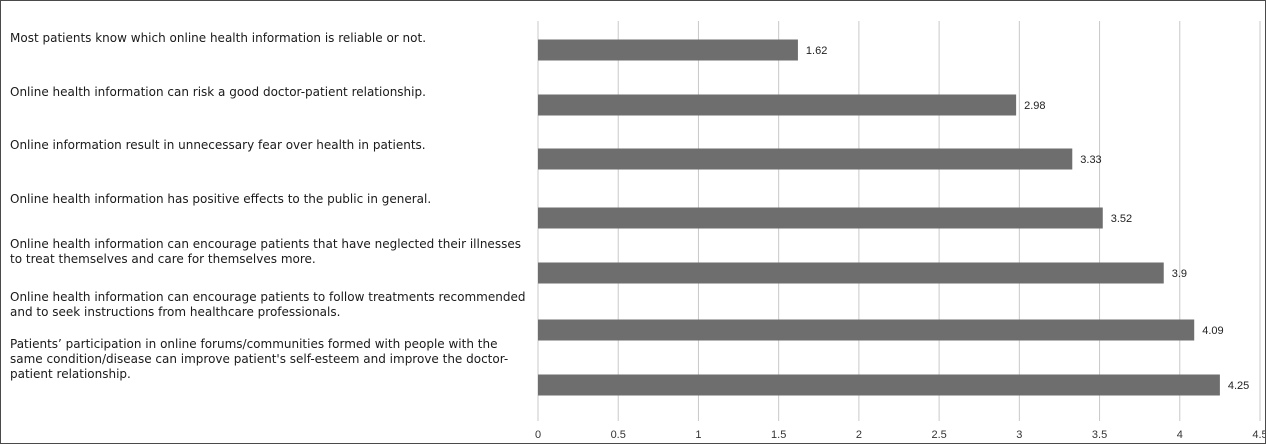  Describe the element at coordinates (698, 435) in the screenshot. I see `x-tick-label: 1` at that location.